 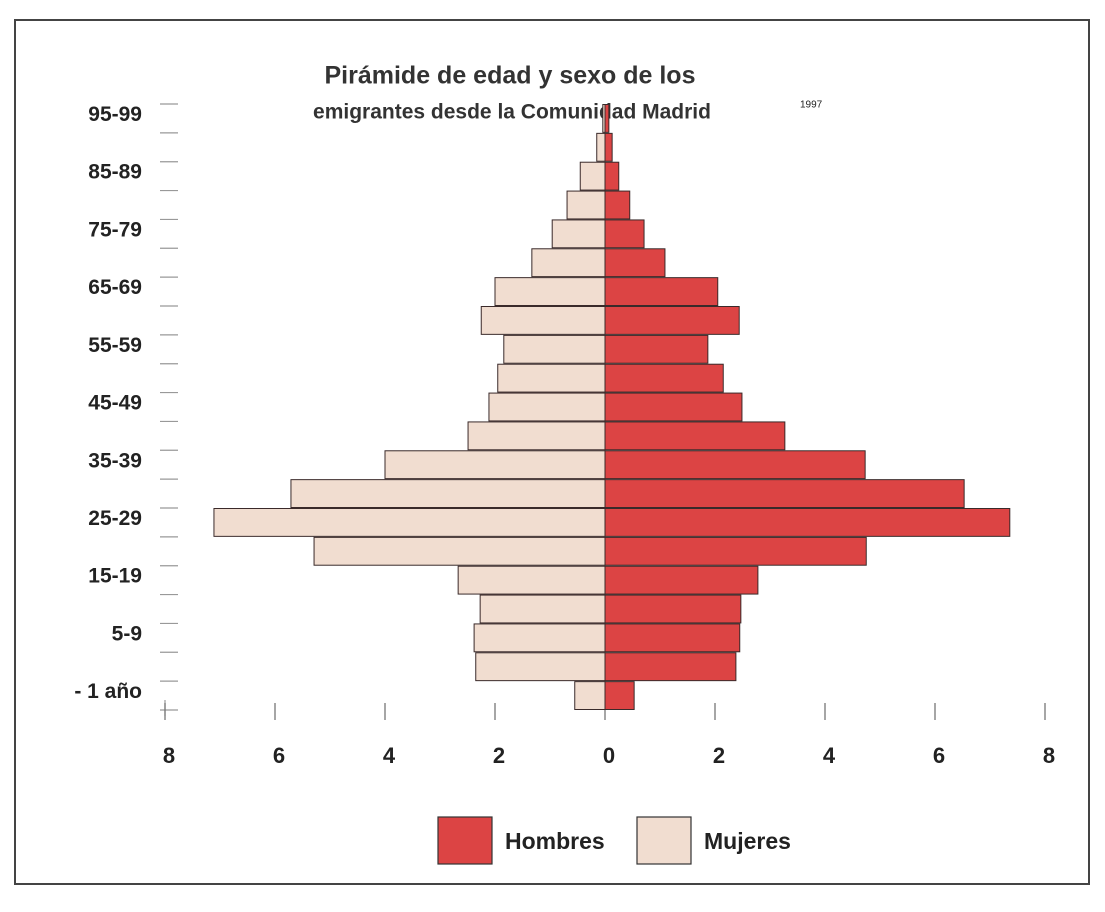 What do you see at coordinates (115, 287) in the screenshot?
I see `y-tick-label: 65-69` at bounding box center [115, 287].